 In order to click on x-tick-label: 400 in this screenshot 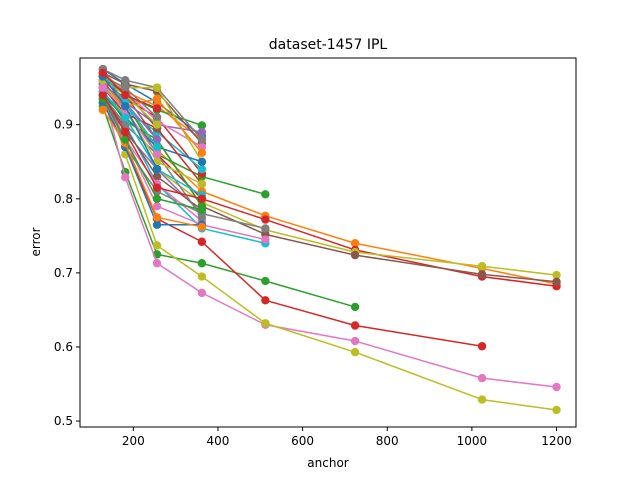, I will do `click(218, 441)`.